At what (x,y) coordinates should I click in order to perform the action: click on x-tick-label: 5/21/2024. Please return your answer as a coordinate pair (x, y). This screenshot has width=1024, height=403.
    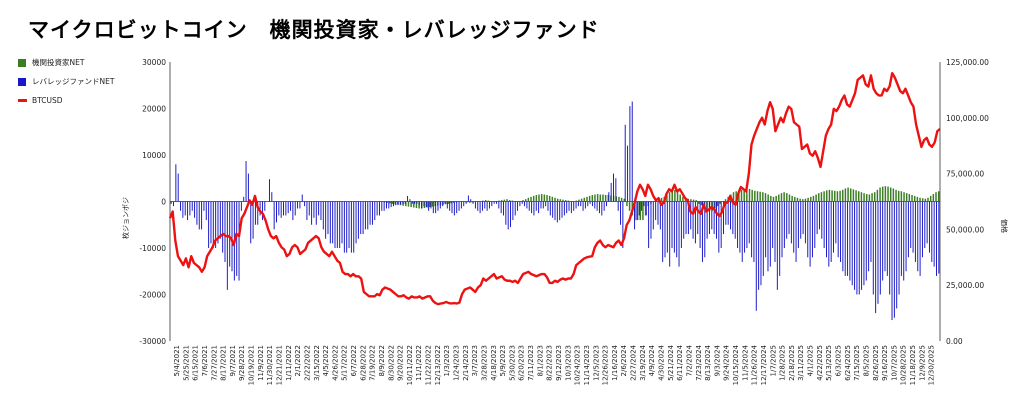
    Looking at the image, I should click on (671, 362).